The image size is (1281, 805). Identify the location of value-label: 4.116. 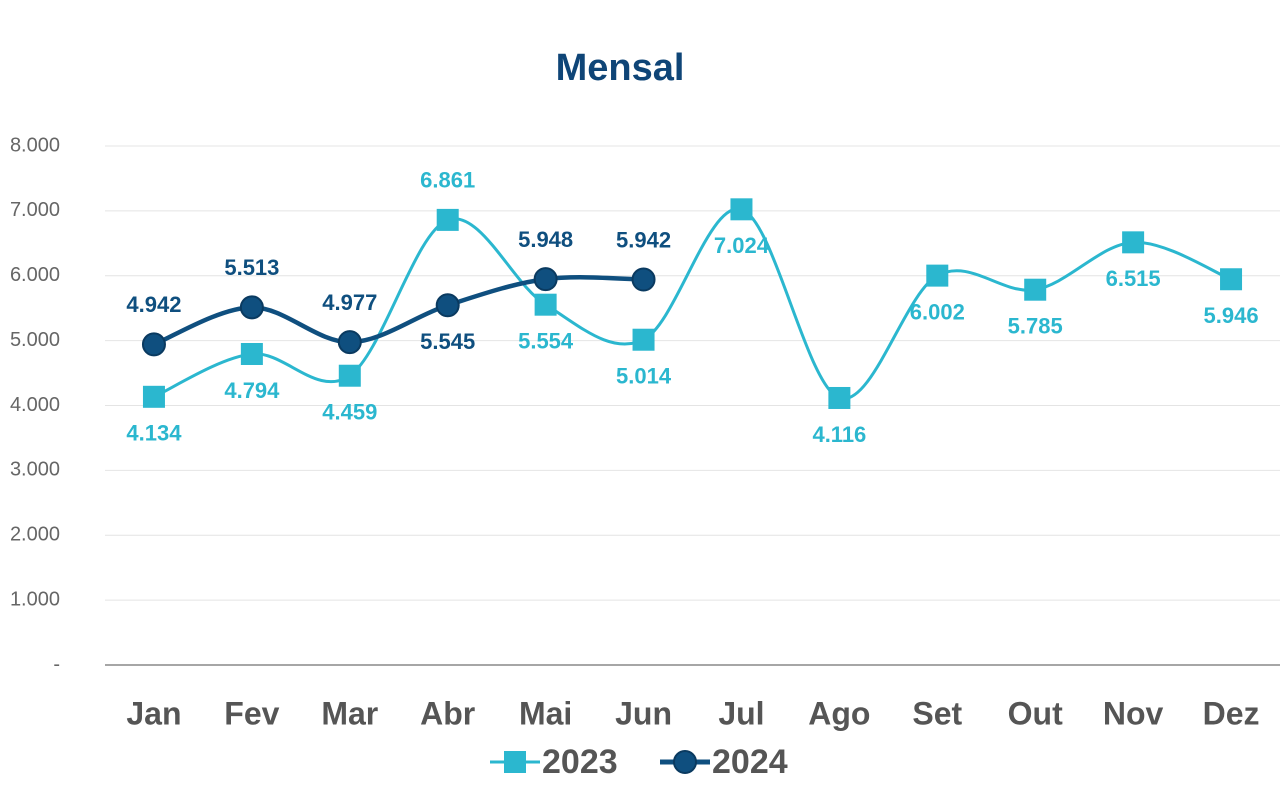
(839, 434).